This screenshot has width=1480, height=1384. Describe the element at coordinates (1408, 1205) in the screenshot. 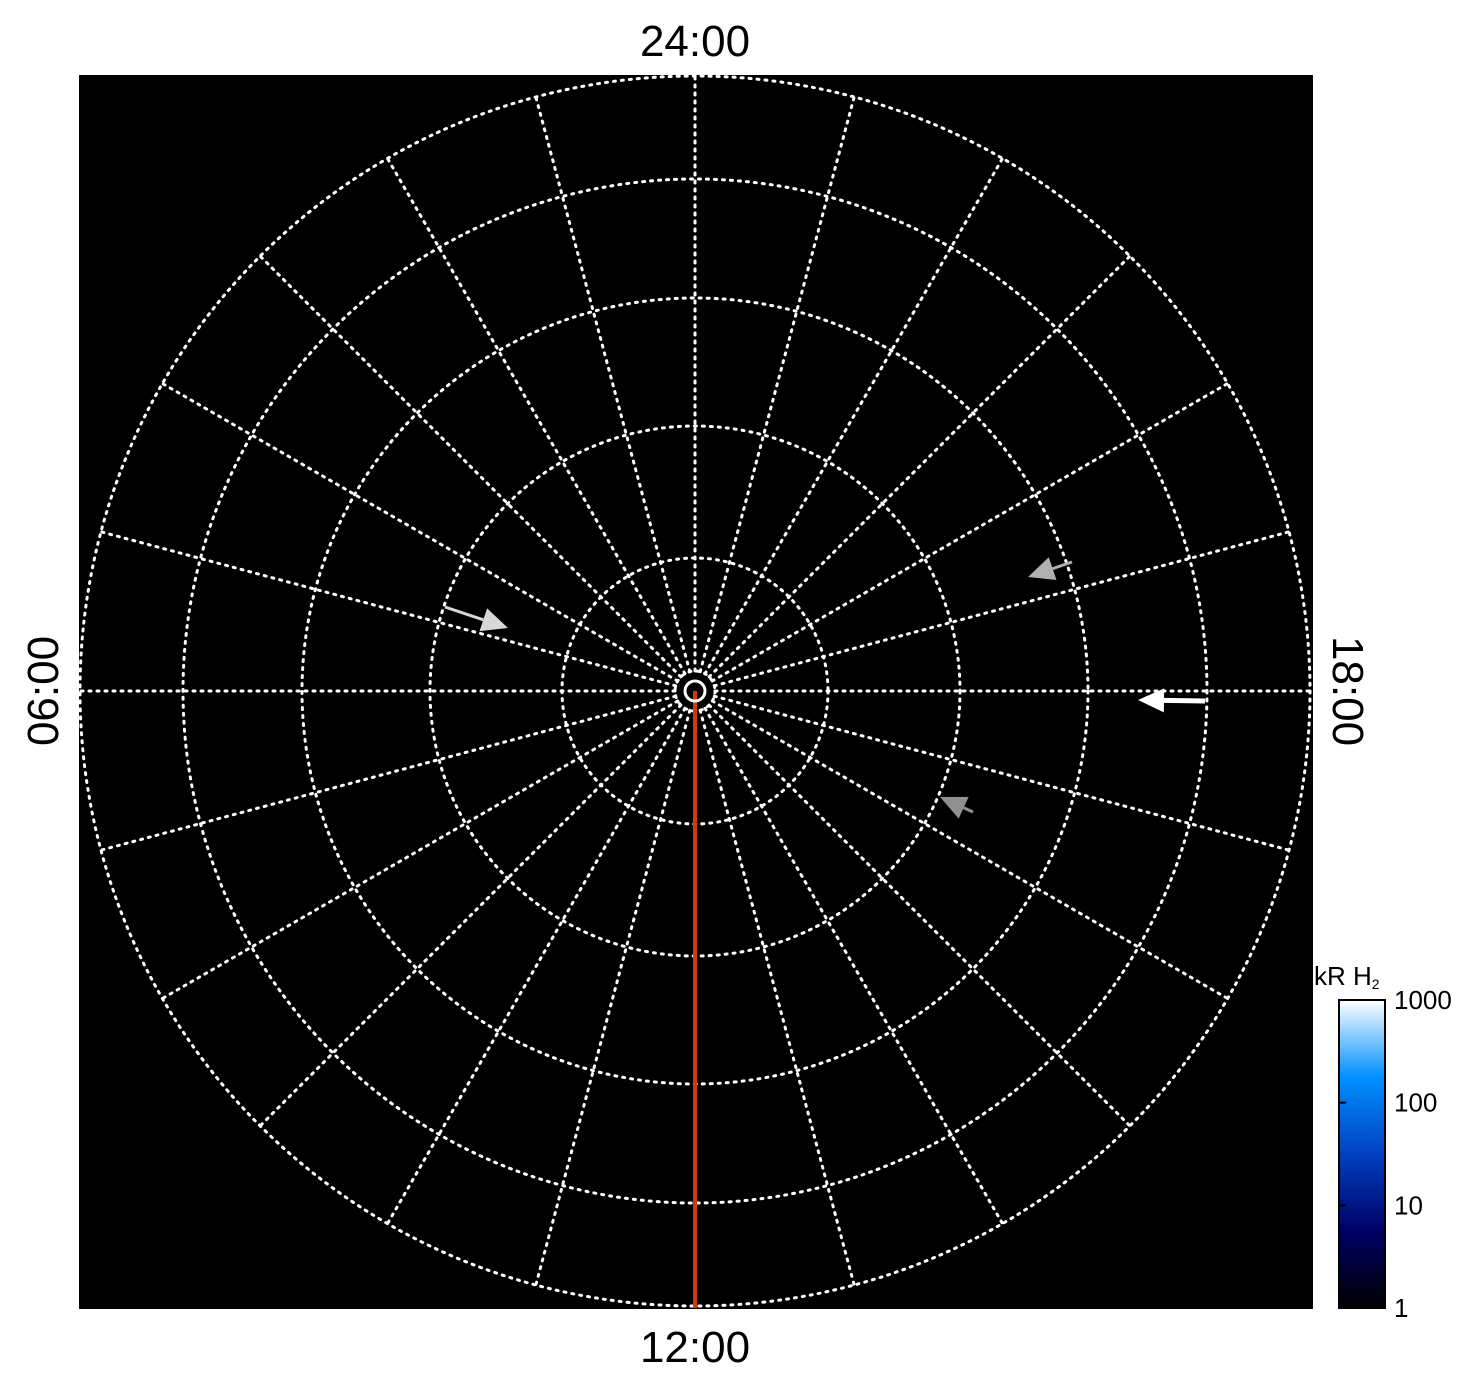

I see `colorbar-tick-label: 10` at that location.